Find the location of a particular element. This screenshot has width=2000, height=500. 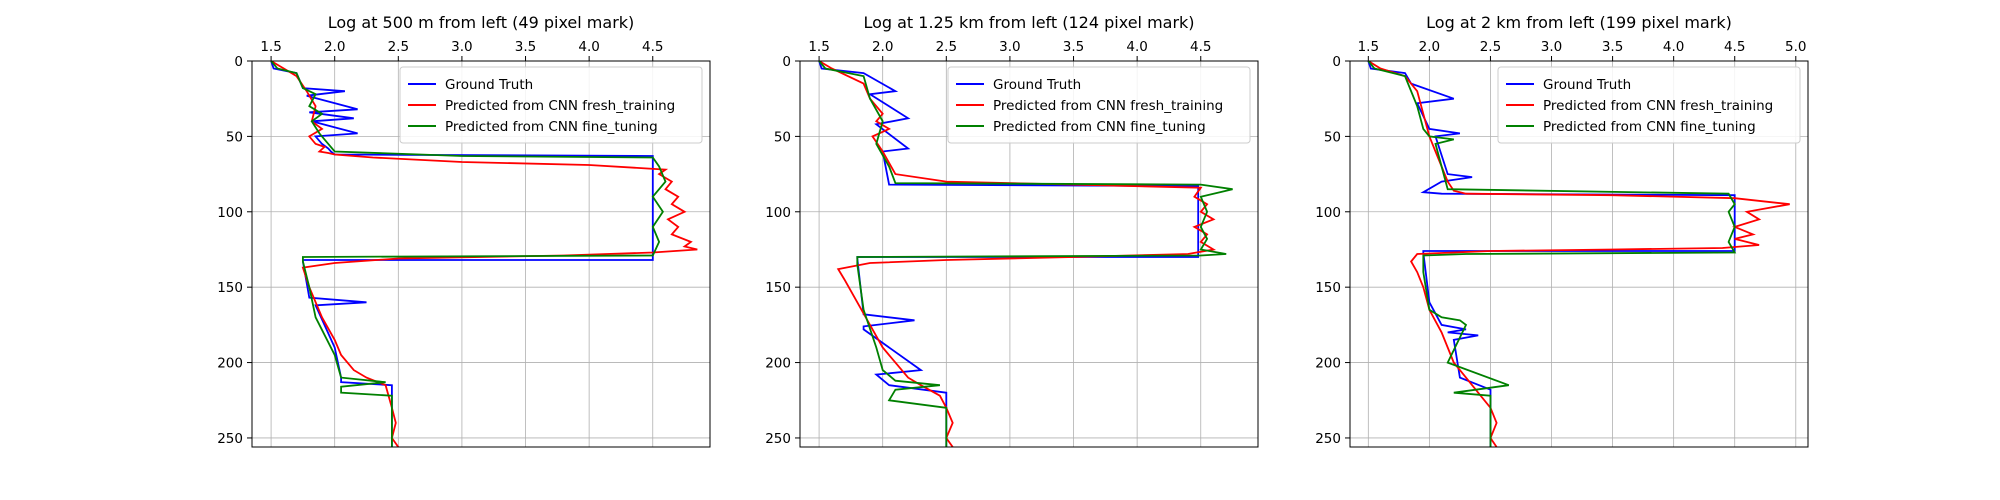

chart-title: Log at 2 km from left (199 pixel mark) is located at coordinates (1579, 22).